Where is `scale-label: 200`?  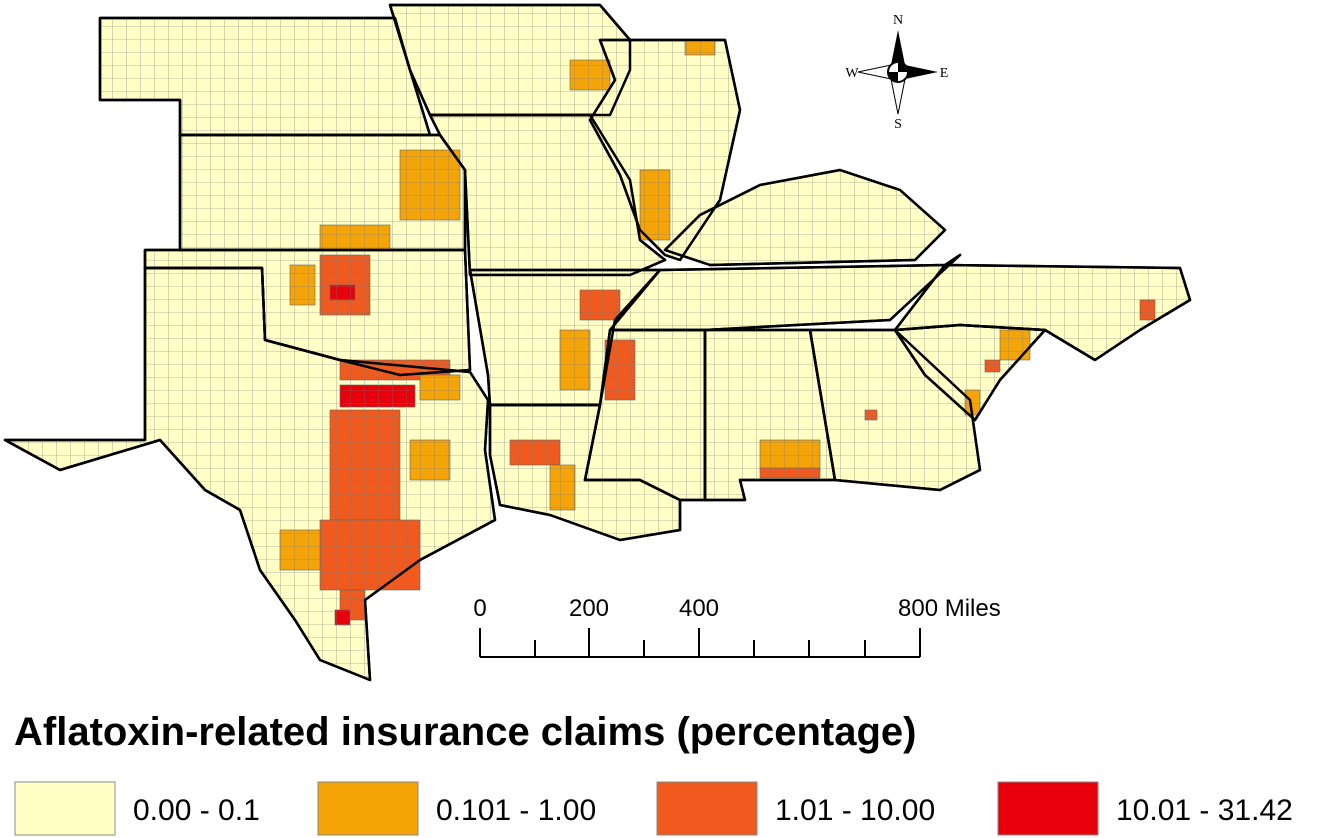
scale-label: 200 is located at coordinates (589, 608).